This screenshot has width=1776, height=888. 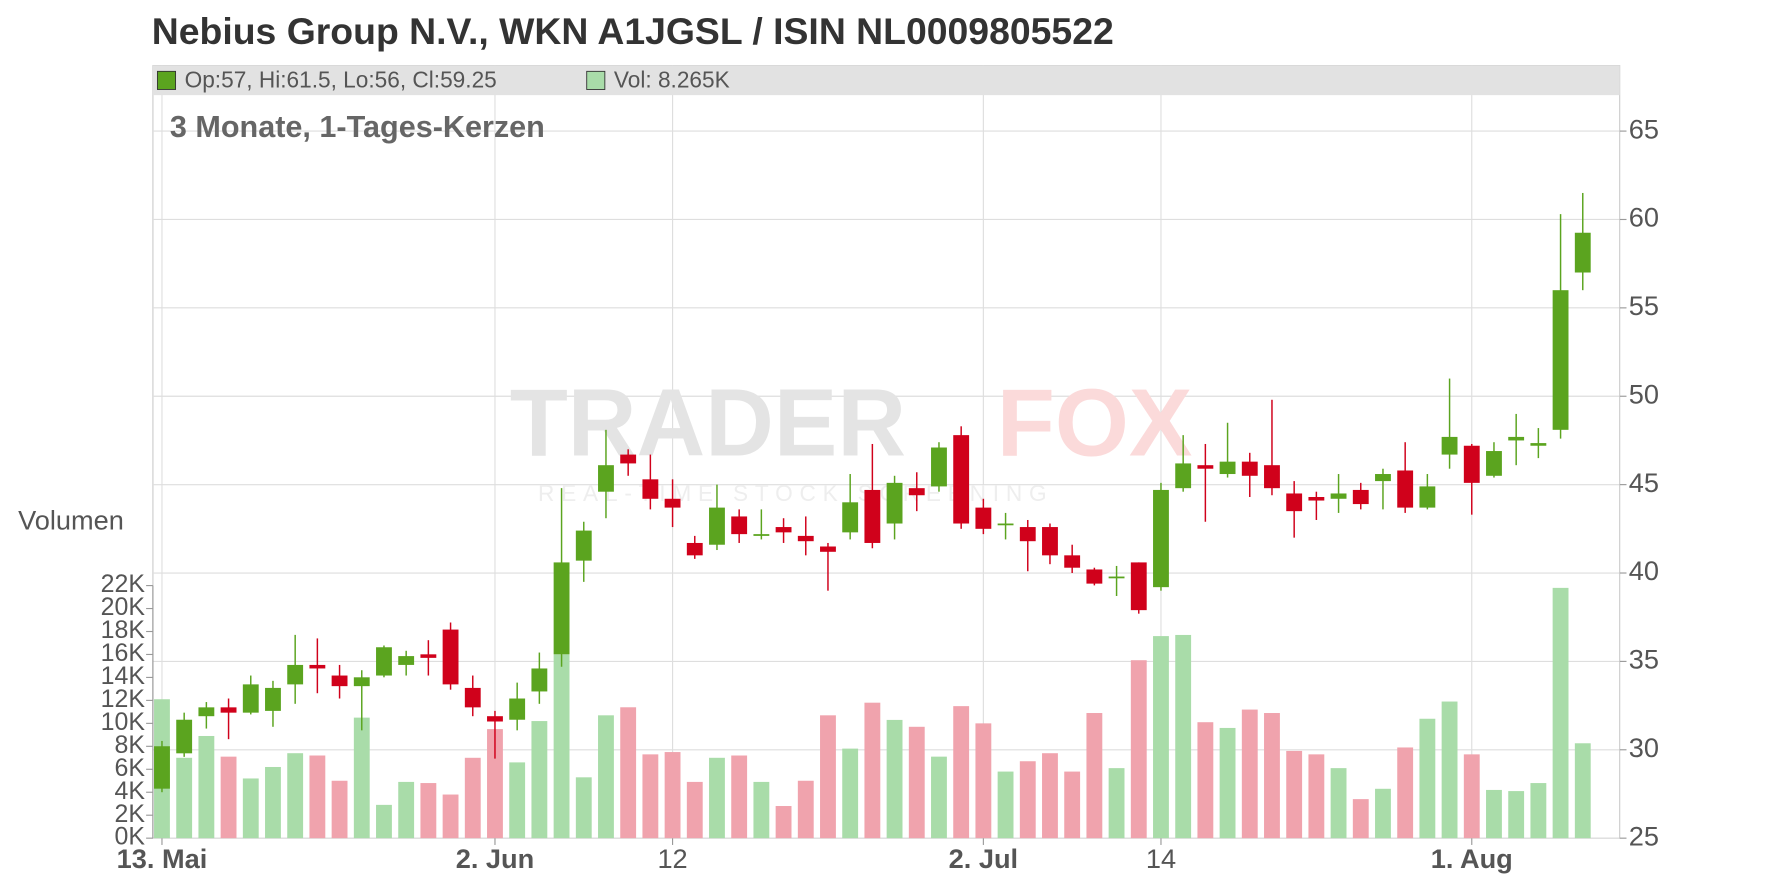 I want to click on y2-tick-label: 14K, so click(x=123, y=676).